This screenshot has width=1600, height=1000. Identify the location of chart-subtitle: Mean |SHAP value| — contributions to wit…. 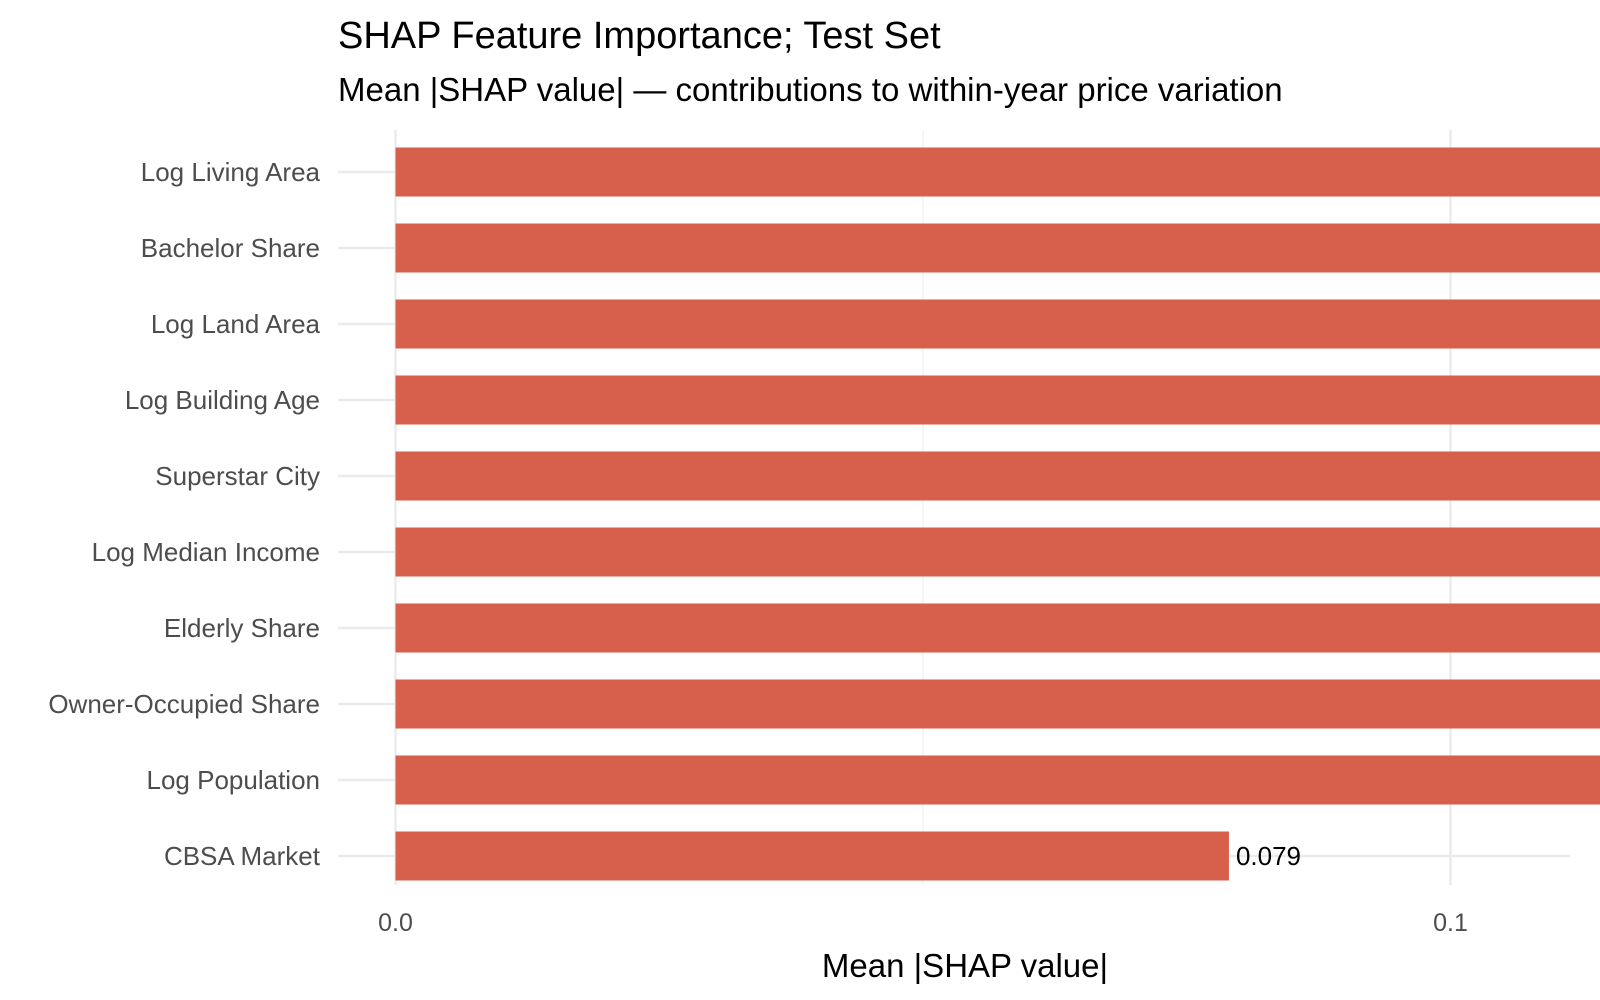
(810, 89).